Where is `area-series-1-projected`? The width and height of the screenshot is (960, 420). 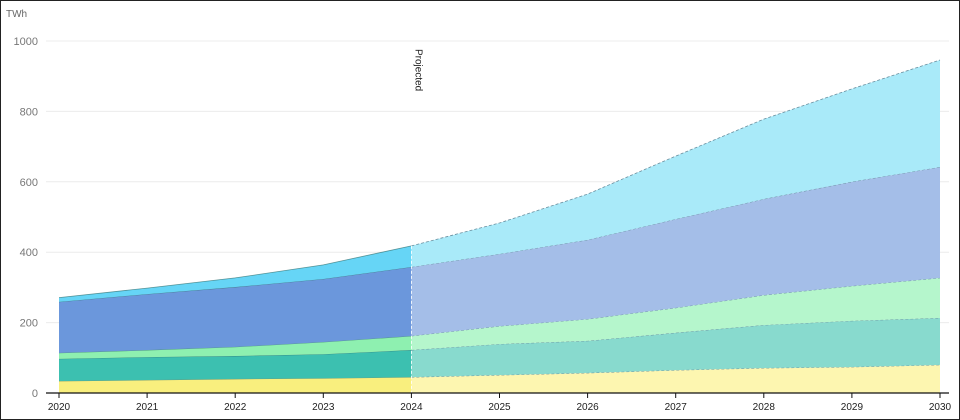
area-series-1-projected is located at coordinates (675, 378).